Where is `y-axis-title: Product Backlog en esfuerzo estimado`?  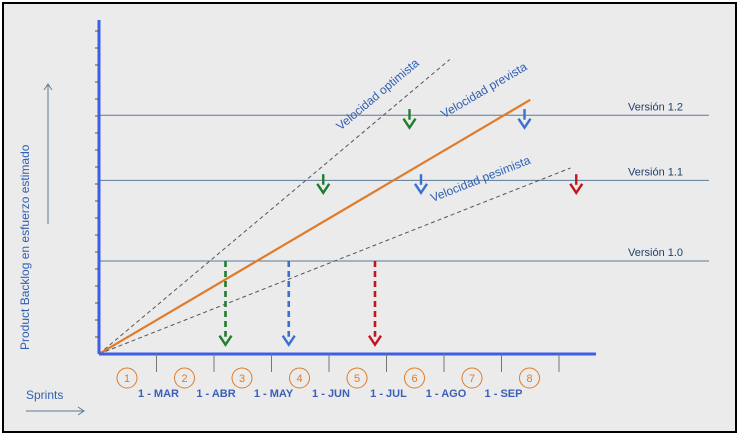
y-axis-title: Product Backlog en esfuerzo estimado is located at coordinates (25, 247).